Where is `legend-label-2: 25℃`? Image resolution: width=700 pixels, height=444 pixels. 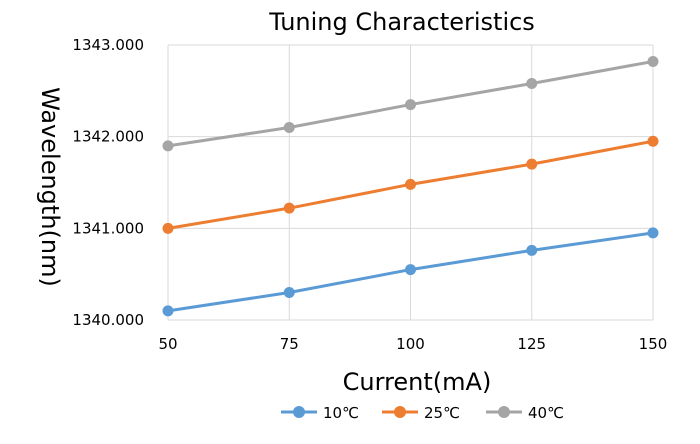
legend-label-2: 25℃ is located at coordinates (442, 413).